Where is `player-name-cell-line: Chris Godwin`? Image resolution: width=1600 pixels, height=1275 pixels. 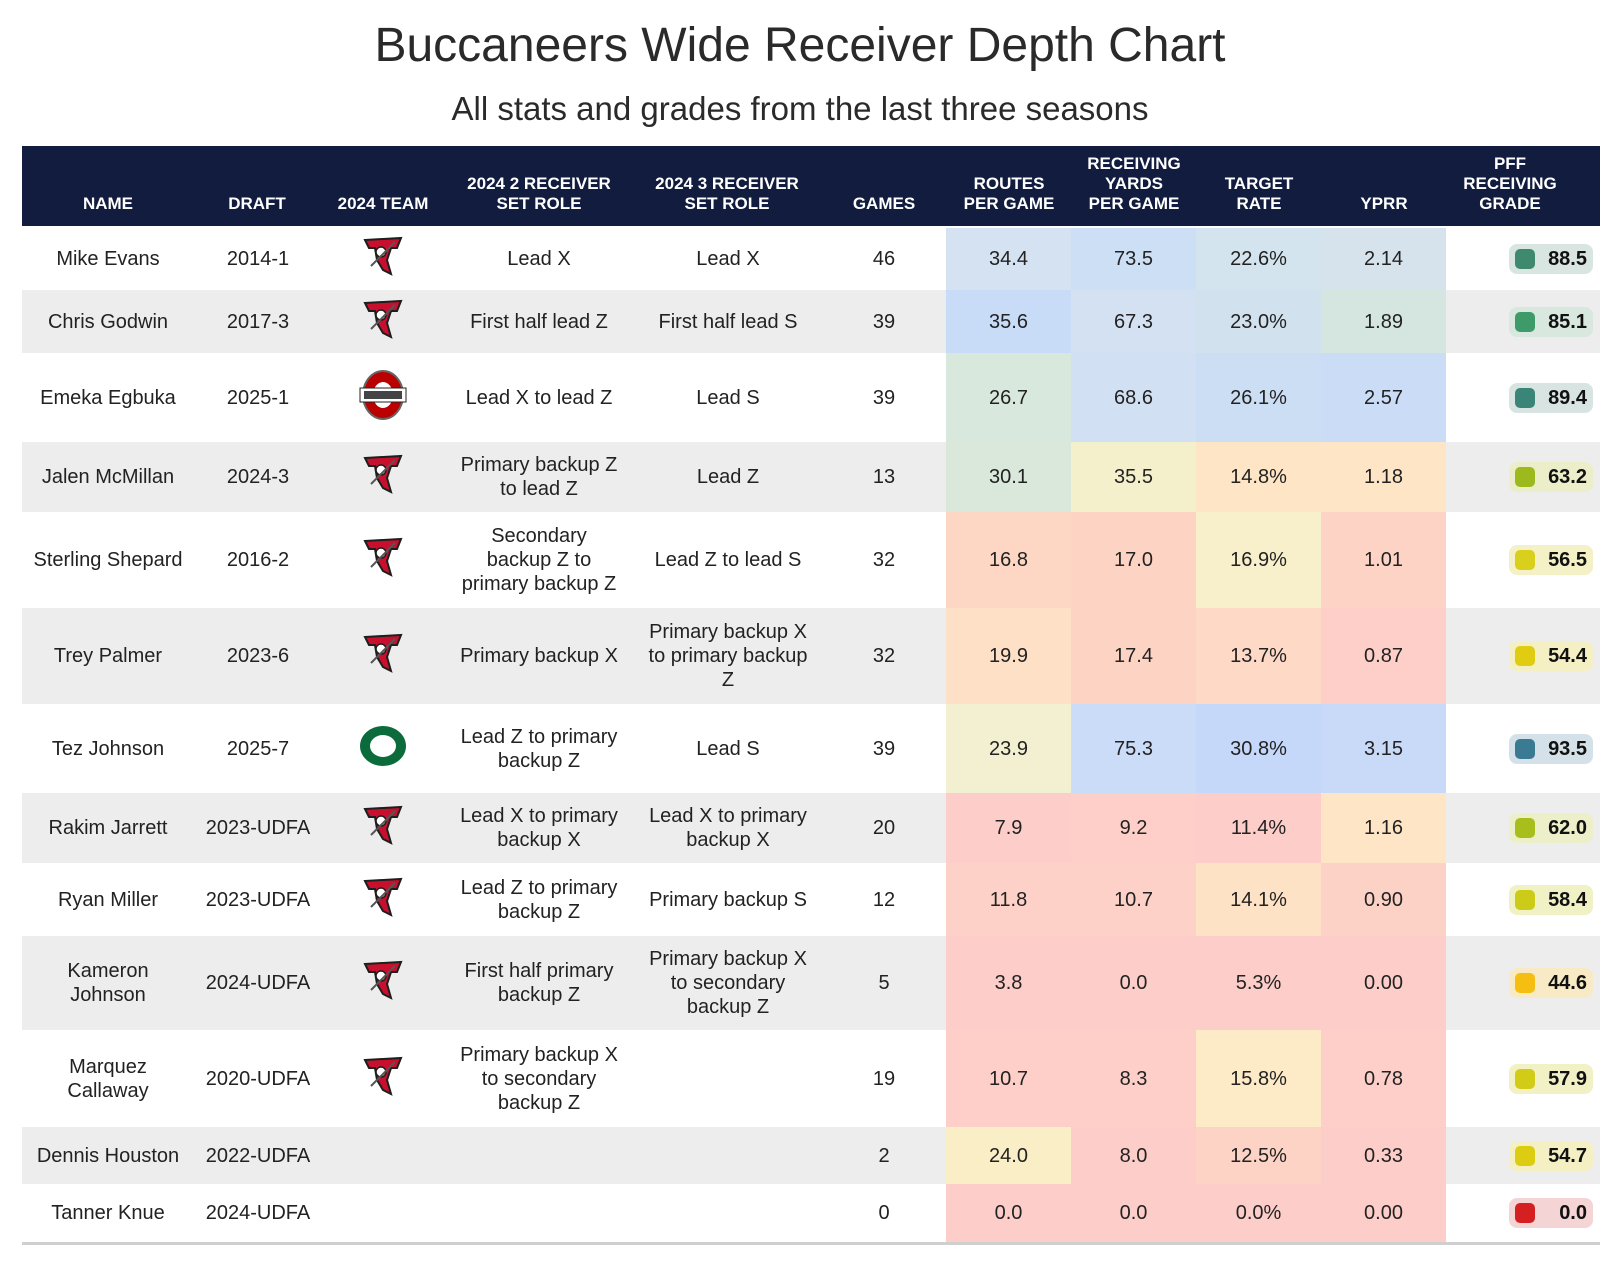
player-name-cell-line: Chris Godwin is located at coordinates (108, 321).